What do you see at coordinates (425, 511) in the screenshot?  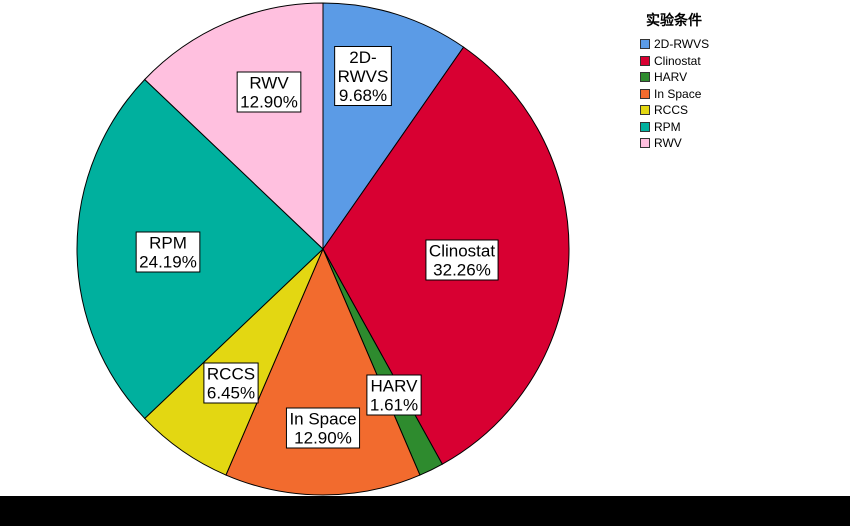 I see `bottom-bar` at bounding box center [425, 511].